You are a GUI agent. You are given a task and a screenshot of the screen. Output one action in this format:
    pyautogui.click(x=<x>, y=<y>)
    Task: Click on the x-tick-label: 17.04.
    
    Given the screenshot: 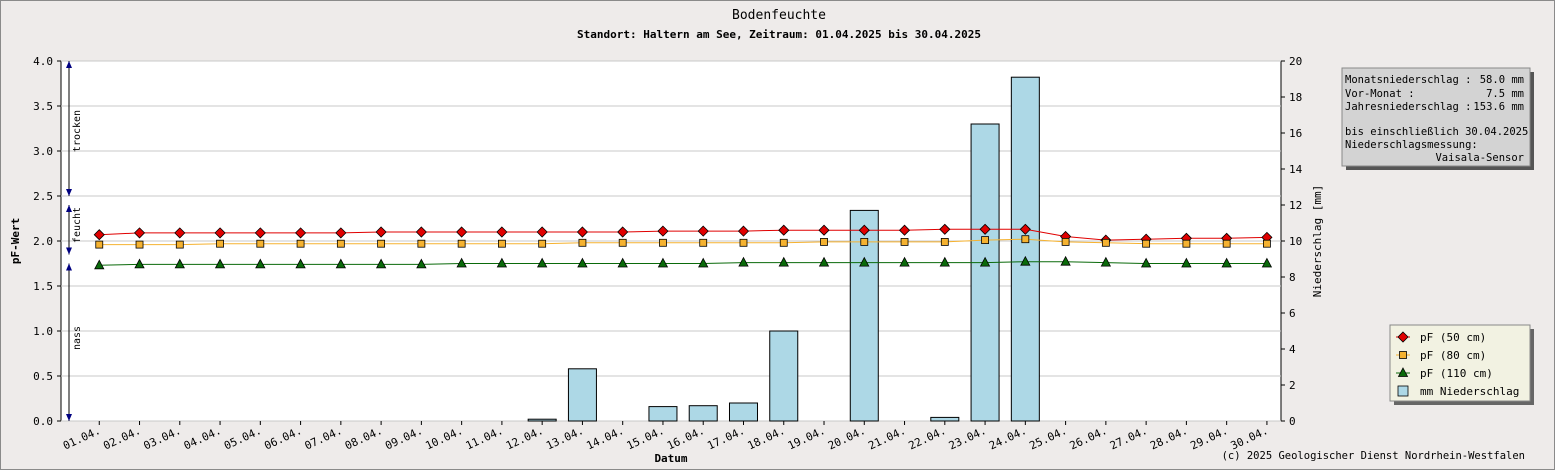 What is the action you would take?
    pyautogui.click(x=726, y=438)
    